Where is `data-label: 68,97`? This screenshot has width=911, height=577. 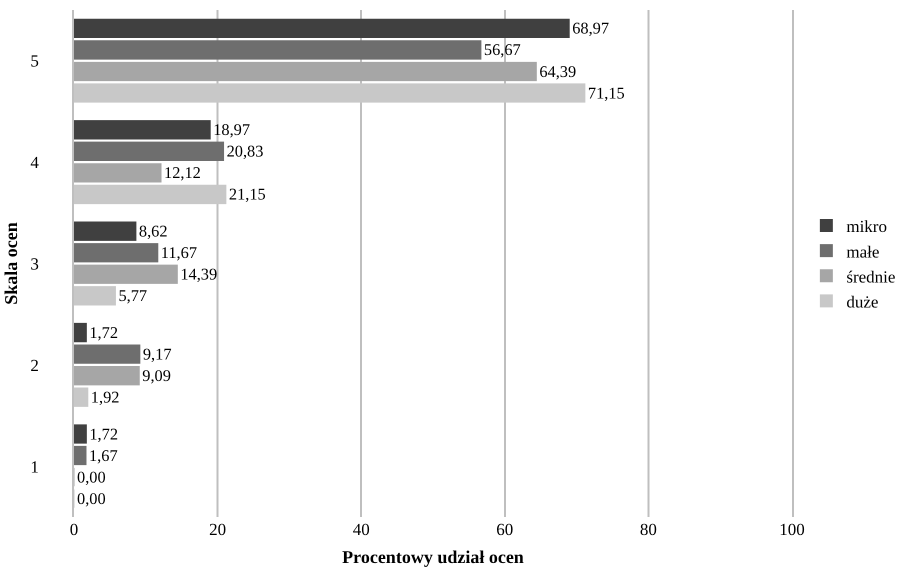 data-label: 68,97 is located at coordinates (591, 28).